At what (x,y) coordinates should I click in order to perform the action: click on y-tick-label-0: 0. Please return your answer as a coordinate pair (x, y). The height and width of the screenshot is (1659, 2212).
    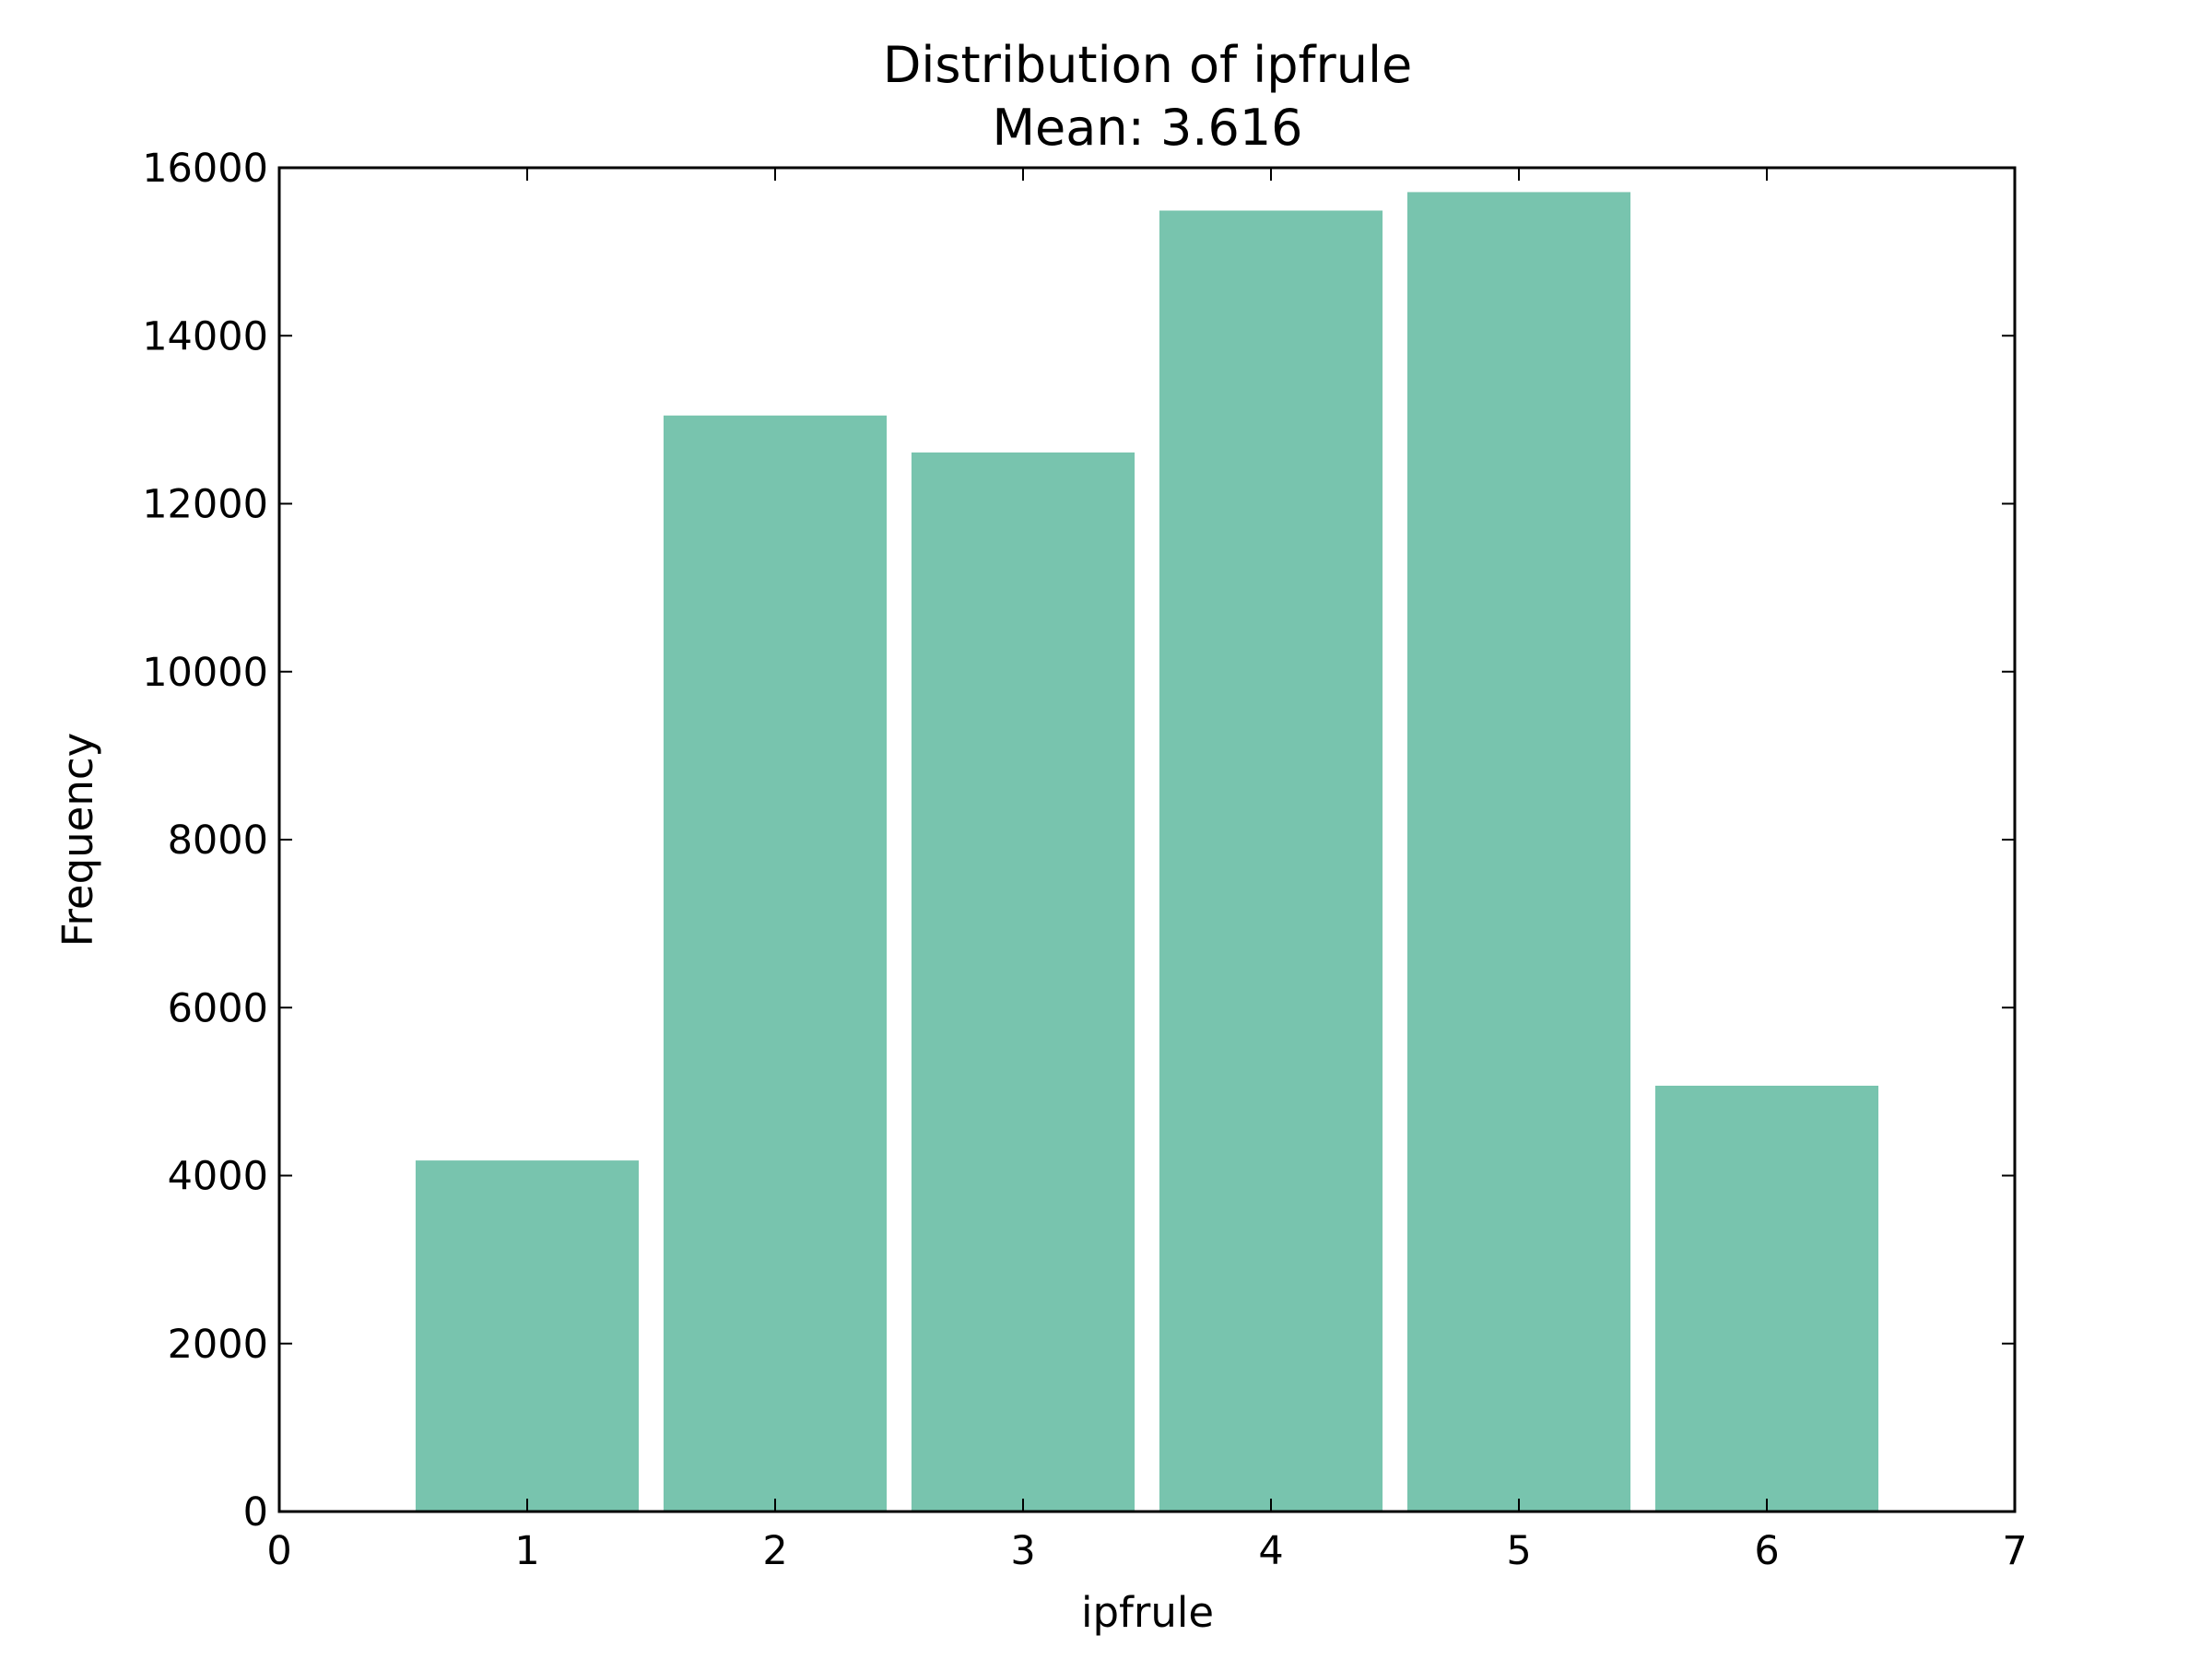
    Looking at the image, I should click on (255, 1512).